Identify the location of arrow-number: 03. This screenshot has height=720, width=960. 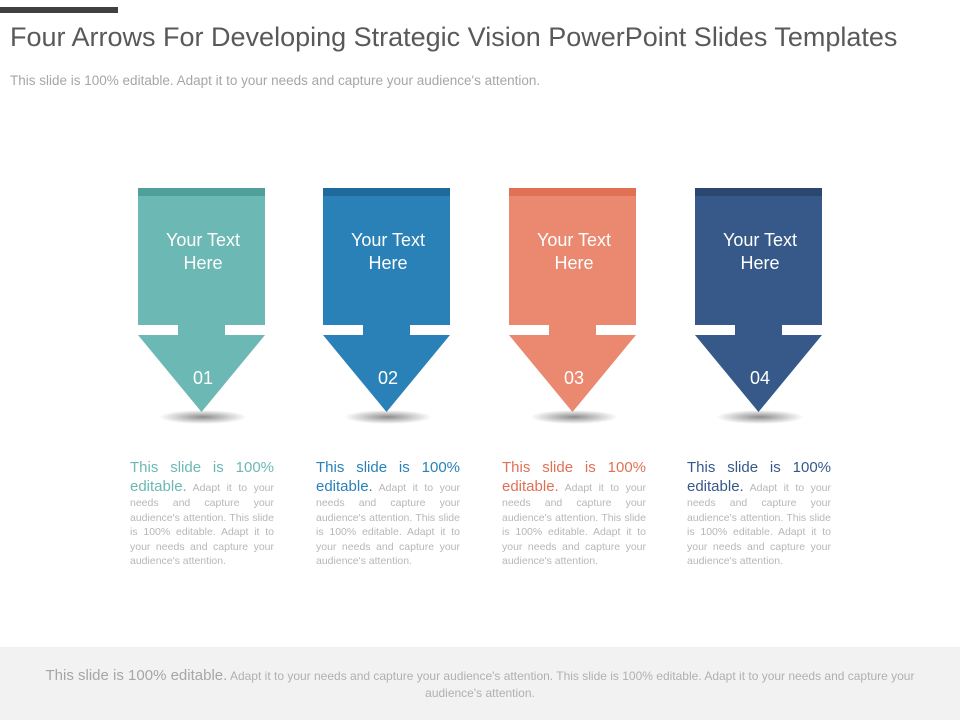
(574, 378).